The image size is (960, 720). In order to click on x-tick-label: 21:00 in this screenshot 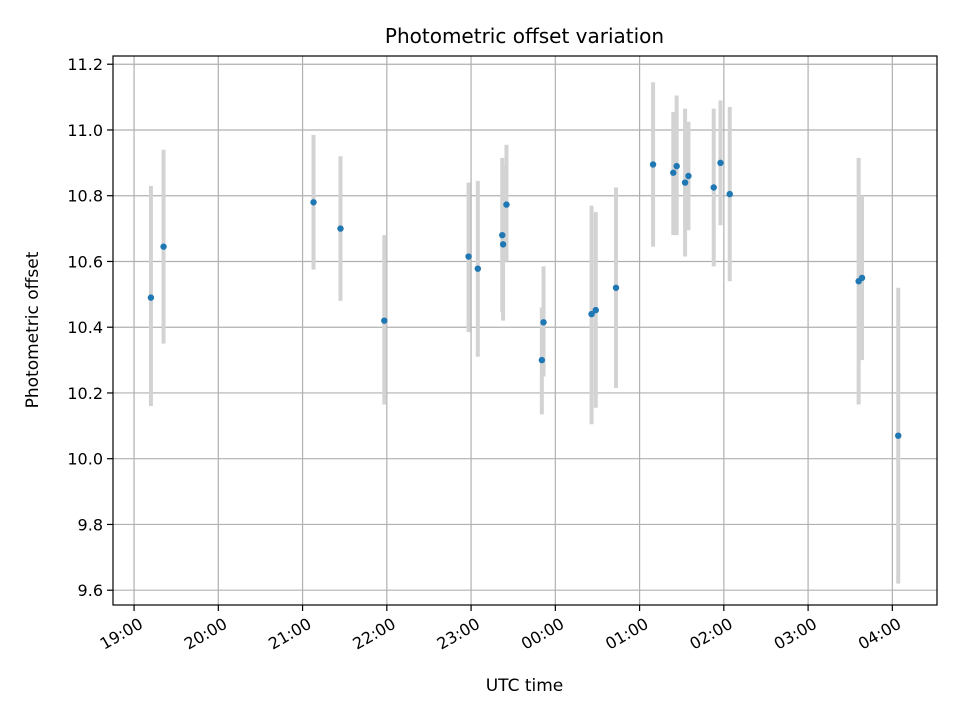, I will do `click(289, 634)`.